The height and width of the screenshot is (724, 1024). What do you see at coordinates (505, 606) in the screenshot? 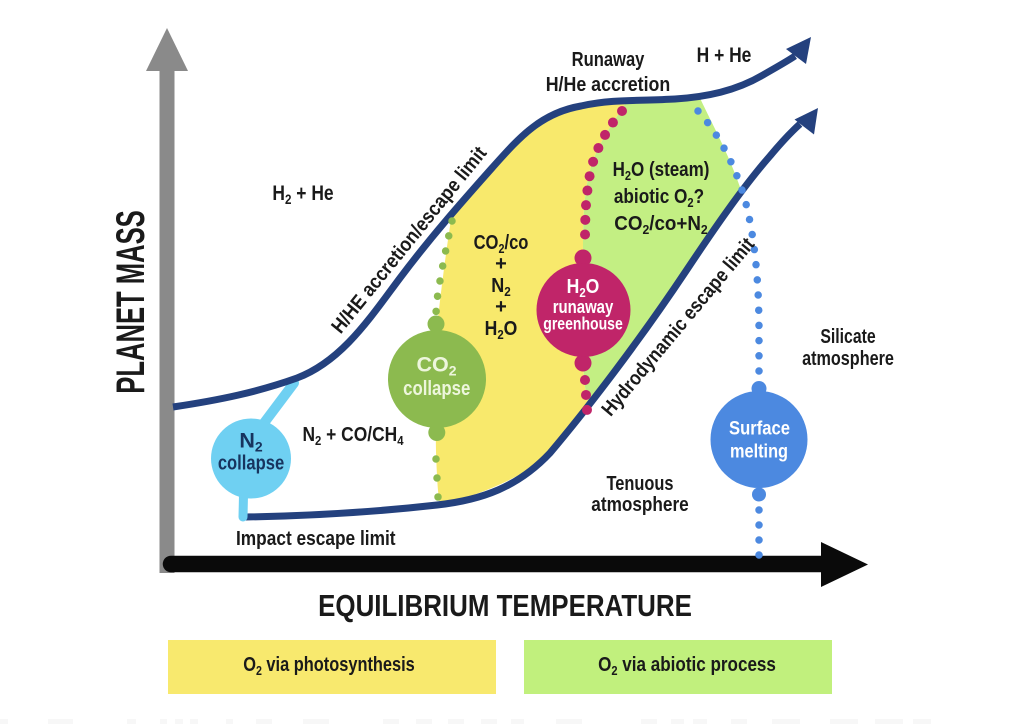
I see `svg-text: EQUILIBRIUM TEMPERATURE` at bounding box center [505, 606].